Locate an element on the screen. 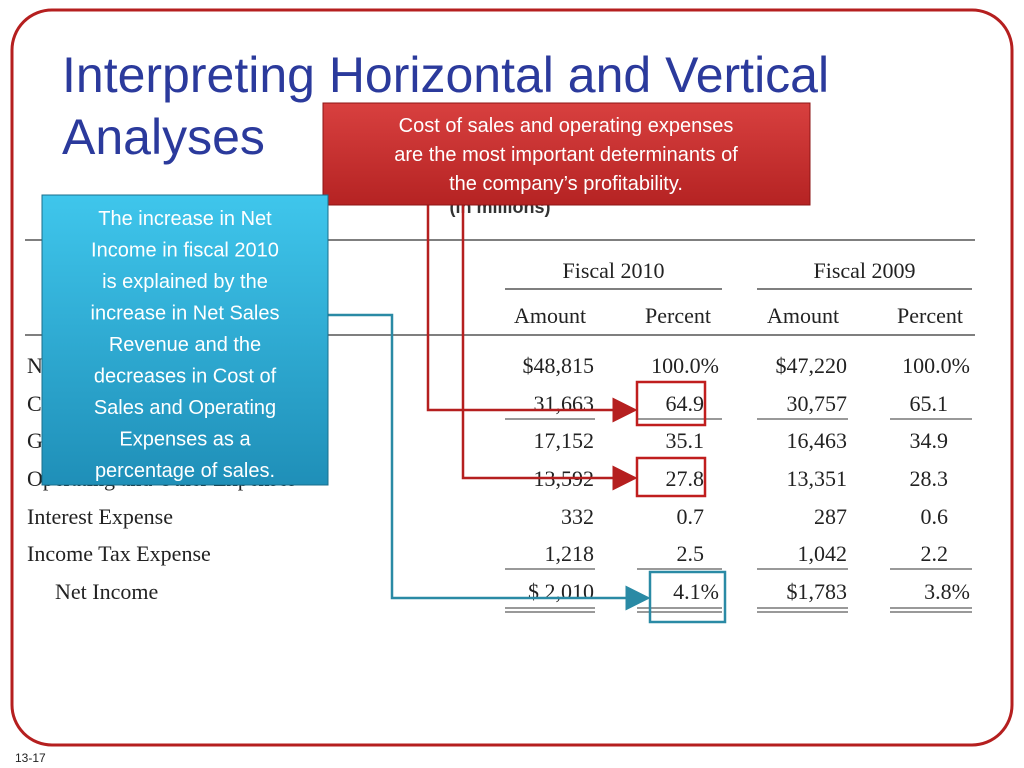 The width and height of the screenshot is (1024, 768). cell: 64.9 is located at coordinates (685, 403).